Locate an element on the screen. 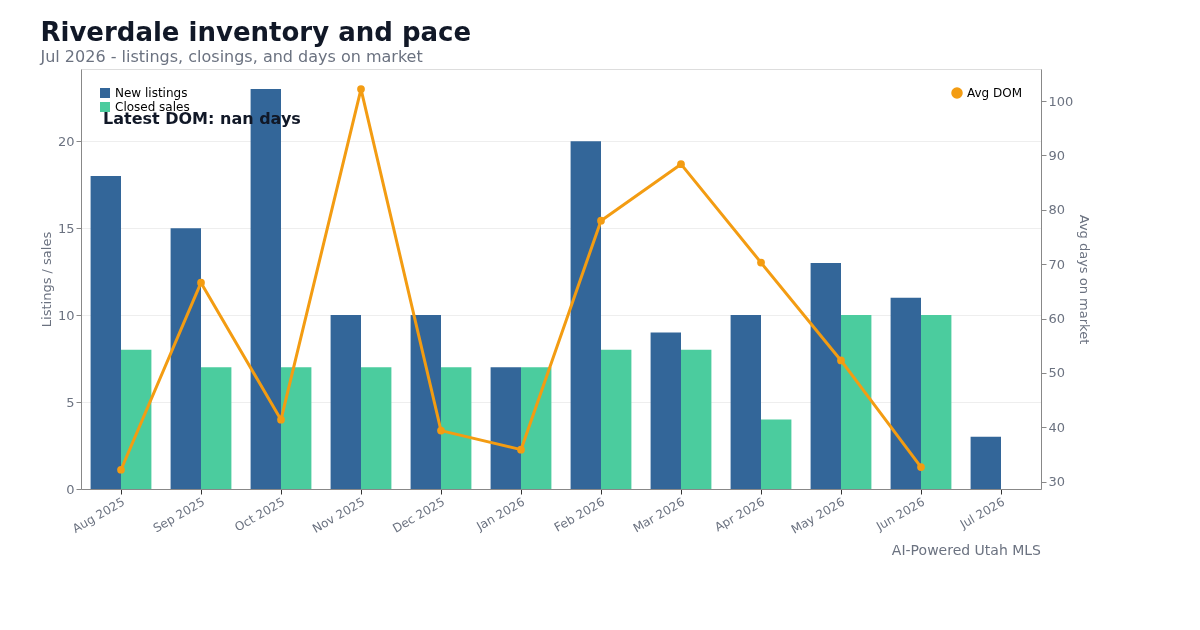  y-axis-title: Listings / sales is located at coordinates (46, 279).